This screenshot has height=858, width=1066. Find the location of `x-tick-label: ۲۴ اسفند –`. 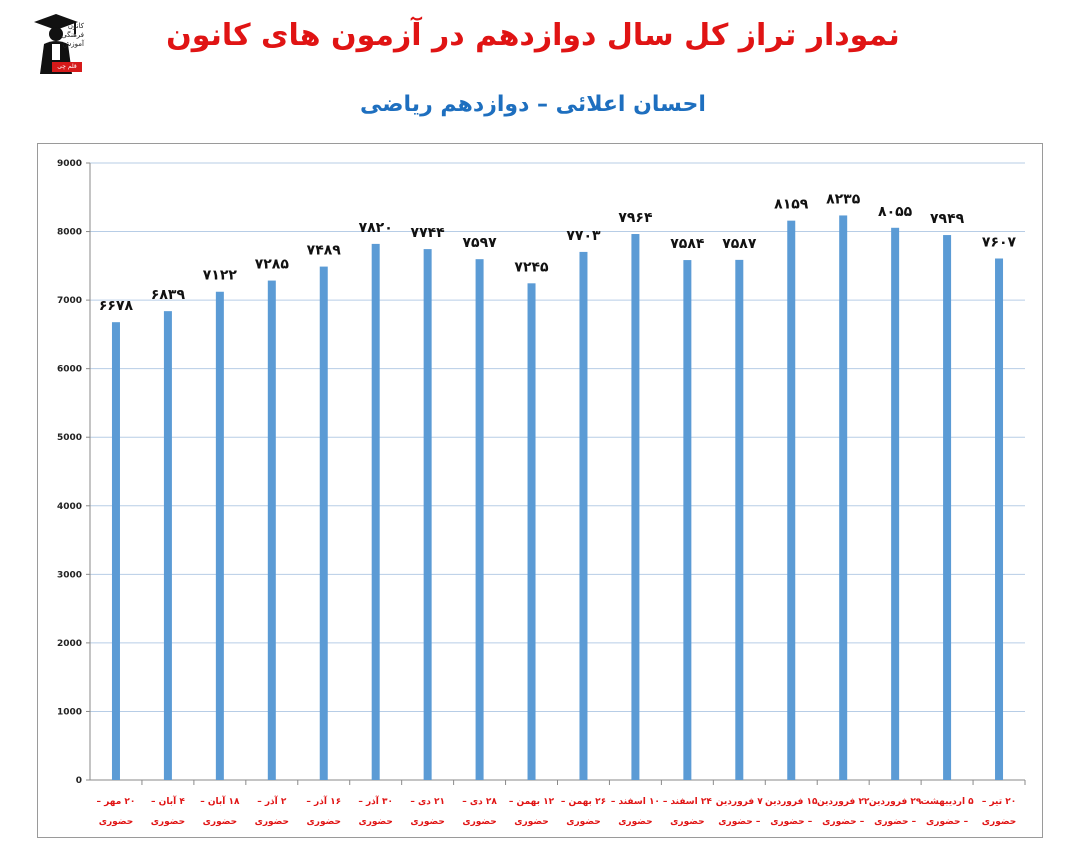

x-tick-label: ۲۴ اسفند – is located at coordinates (688, 802).